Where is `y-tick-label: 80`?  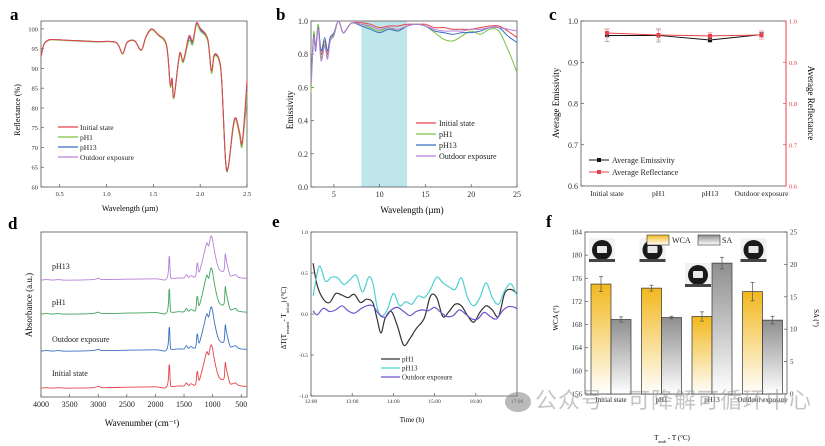 y-tick-label: 80 is located at coordinates (35, 108).